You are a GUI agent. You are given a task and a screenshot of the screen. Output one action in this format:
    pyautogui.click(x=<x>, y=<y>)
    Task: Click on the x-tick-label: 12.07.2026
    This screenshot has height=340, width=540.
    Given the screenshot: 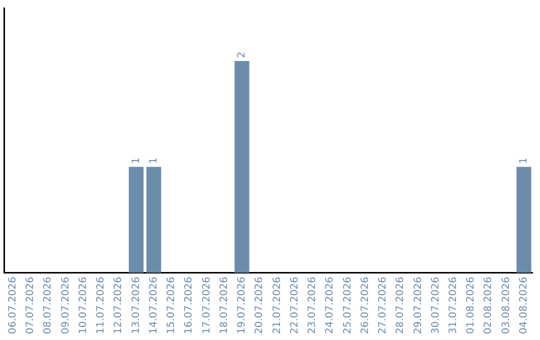 What is the action you would take?
    pyautogui.click(x=118, y=305)
    